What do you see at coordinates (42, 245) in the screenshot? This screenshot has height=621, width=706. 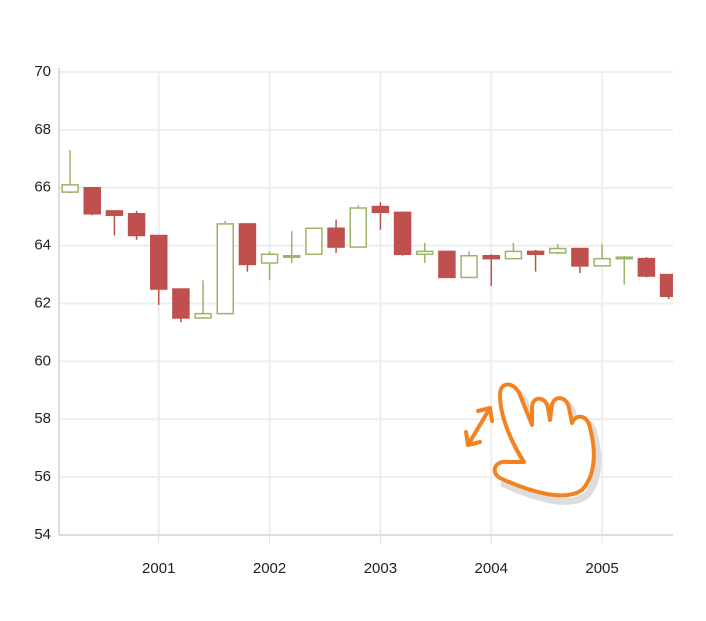 I see `y-tick-label: 64` at bounding box center [42, 245].